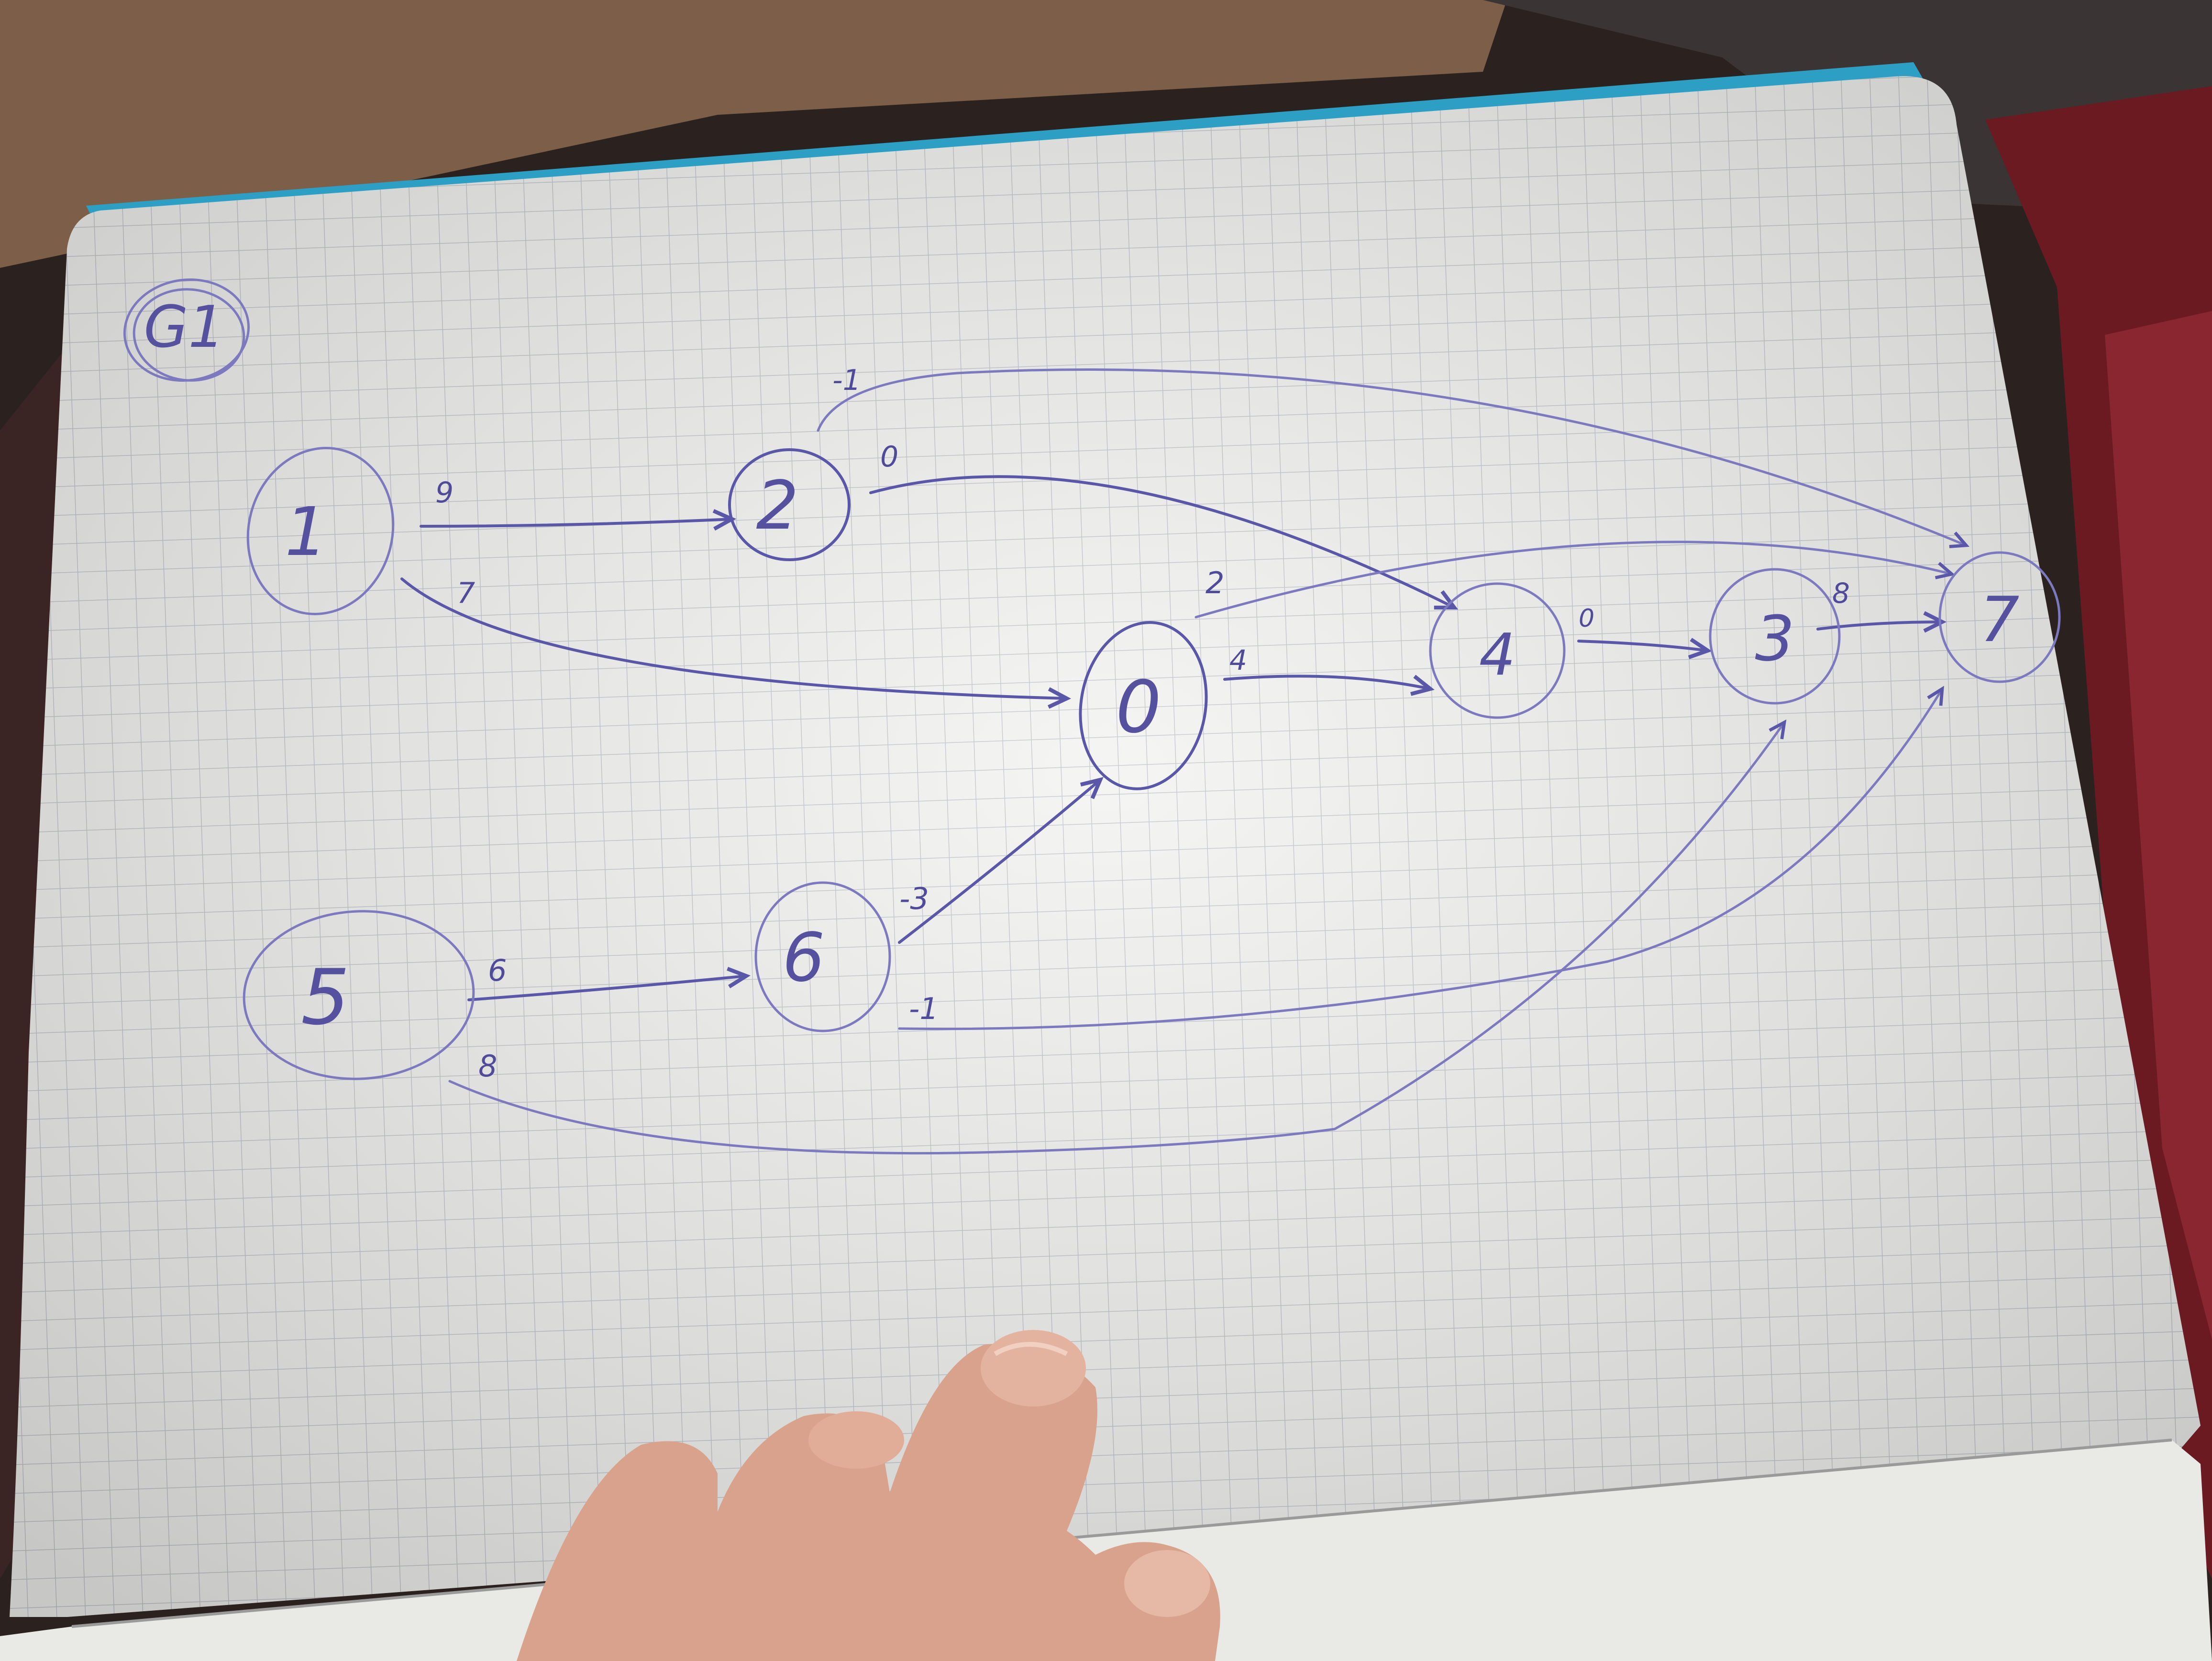 Image resolution: width=2212 pixels, height=1661 pixels. I want to click on node-7: 7, so click(1999, 617).